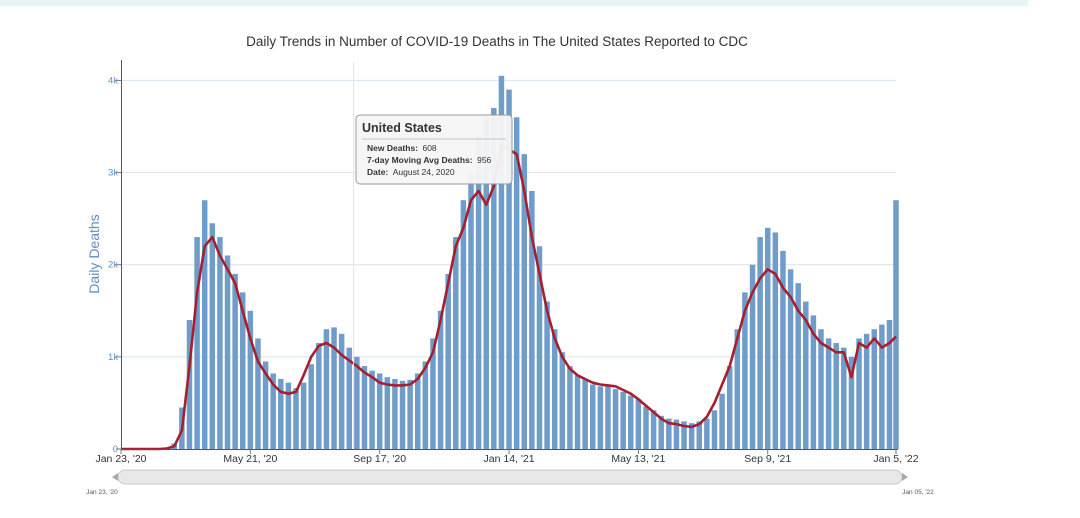 This screenshot has width=1080, height=518. What do you see at coordinates (905, 477) in the screenshot?
I see `navigator-right-handle-icon` at bounding box center [905, 477].